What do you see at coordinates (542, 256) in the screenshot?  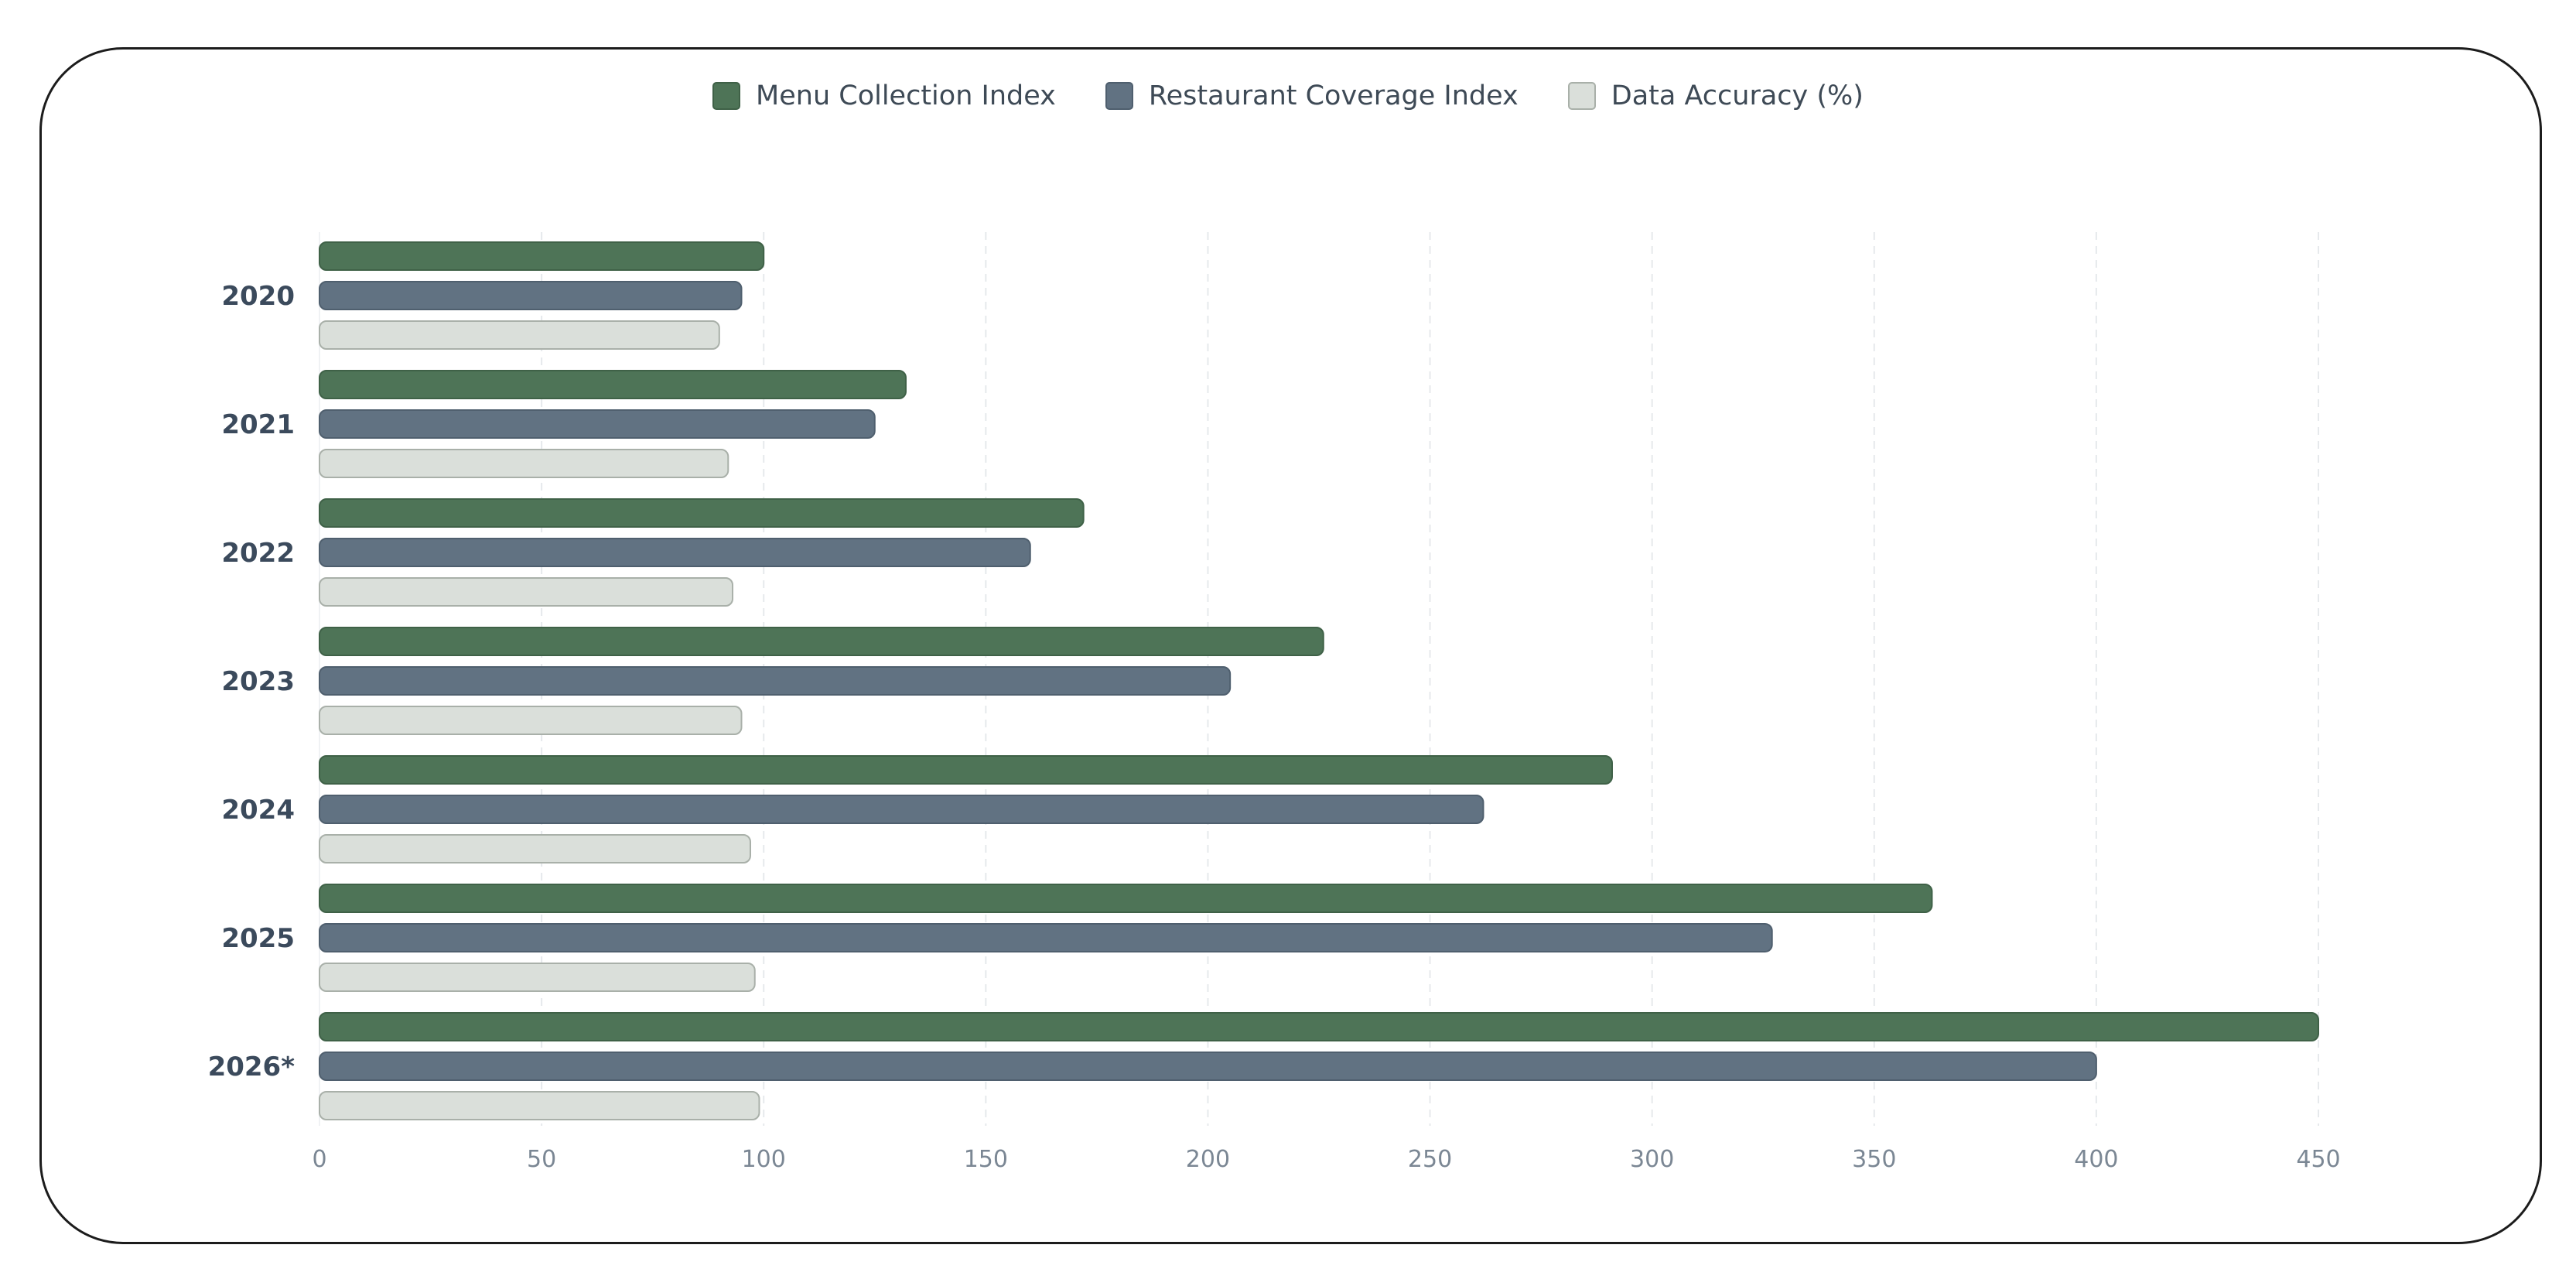 I see `bar-menu-collection-2020` at bounding box center [542, 256].